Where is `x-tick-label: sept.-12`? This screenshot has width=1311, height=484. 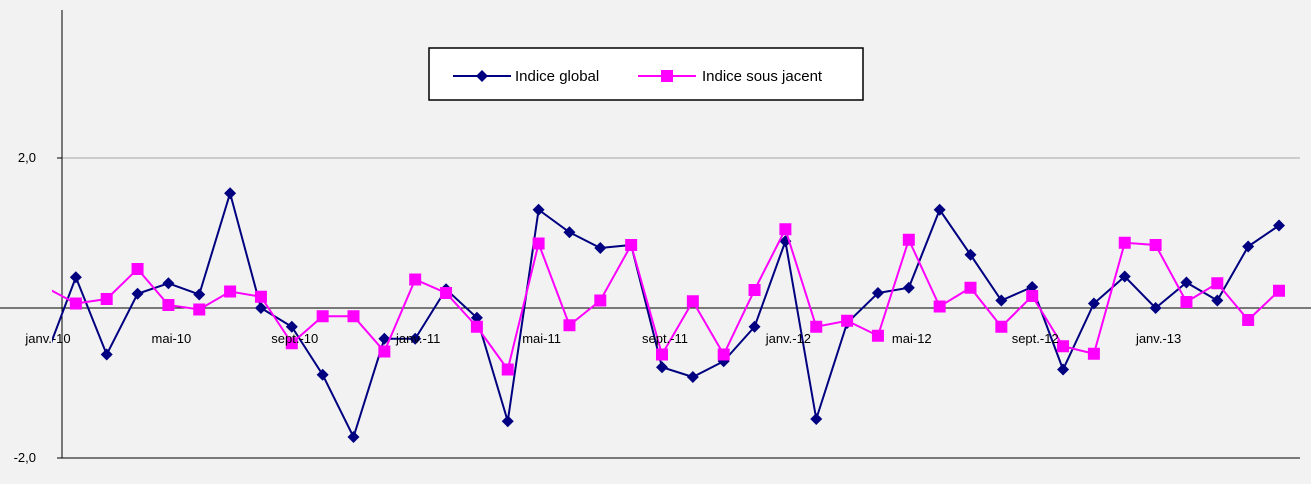
x-tick-label: sept.-12 is located at coordinates (1035, 338).